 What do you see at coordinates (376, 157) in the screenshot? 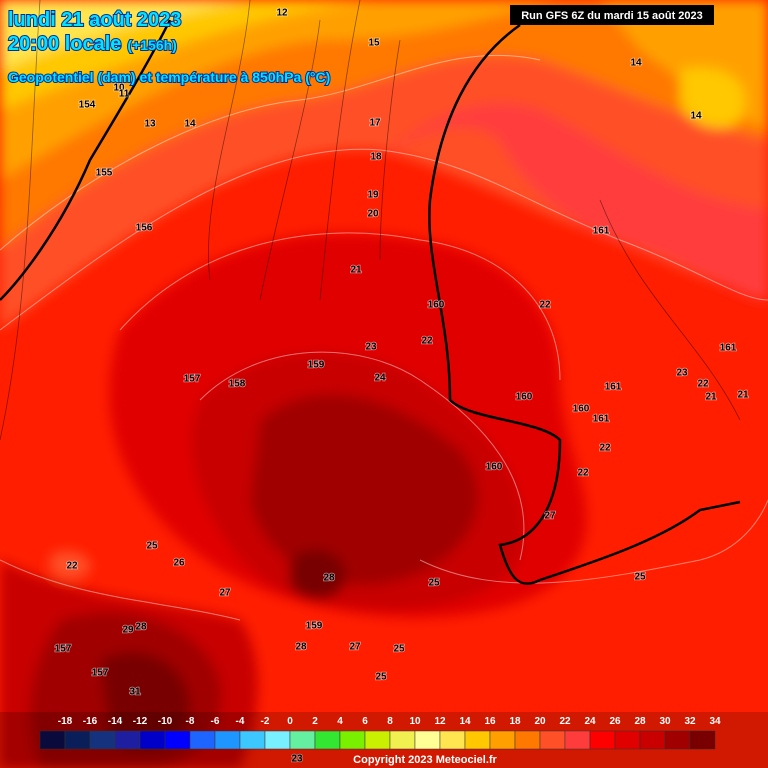
I see `contour-label: 18` at bounding box center [376, 157].